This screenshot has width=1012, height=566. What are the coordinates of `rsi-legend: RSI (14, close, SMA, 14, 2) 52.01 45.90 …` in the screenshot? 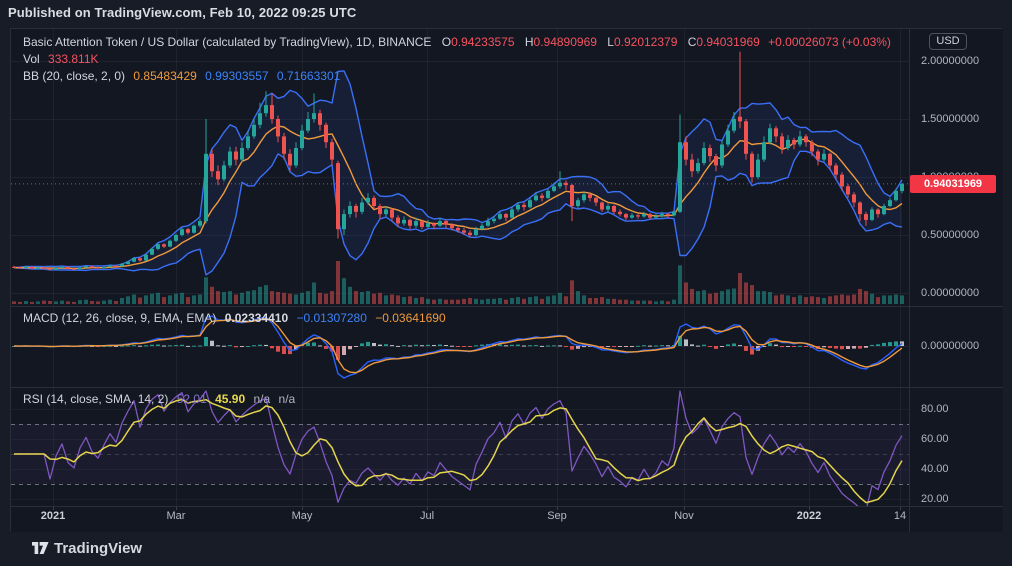 It's located at (159, 399).